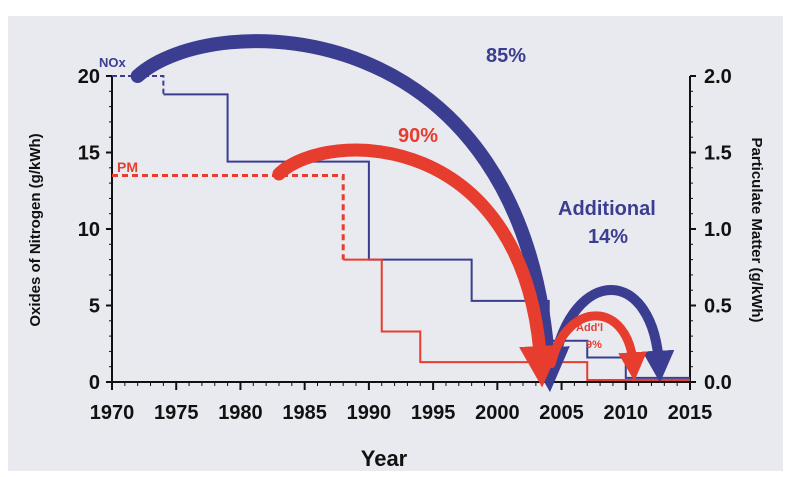 This screenshot has height=477, width=787. What do you see at coordinates (228, 216) in the screenshot?
I see `pm-series-line-dashed` at bounding box center [228, 216].